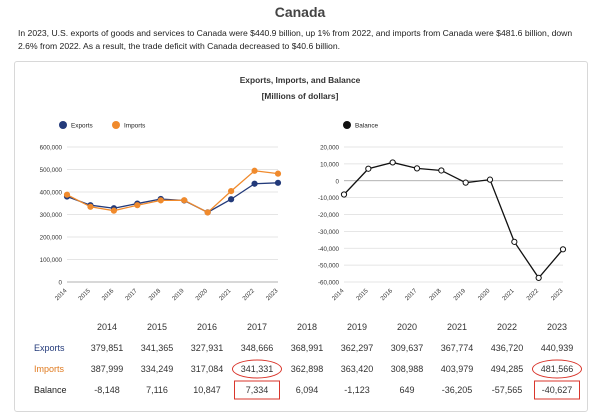  I want to click on cell-value: -57,565, so click(507, 389).